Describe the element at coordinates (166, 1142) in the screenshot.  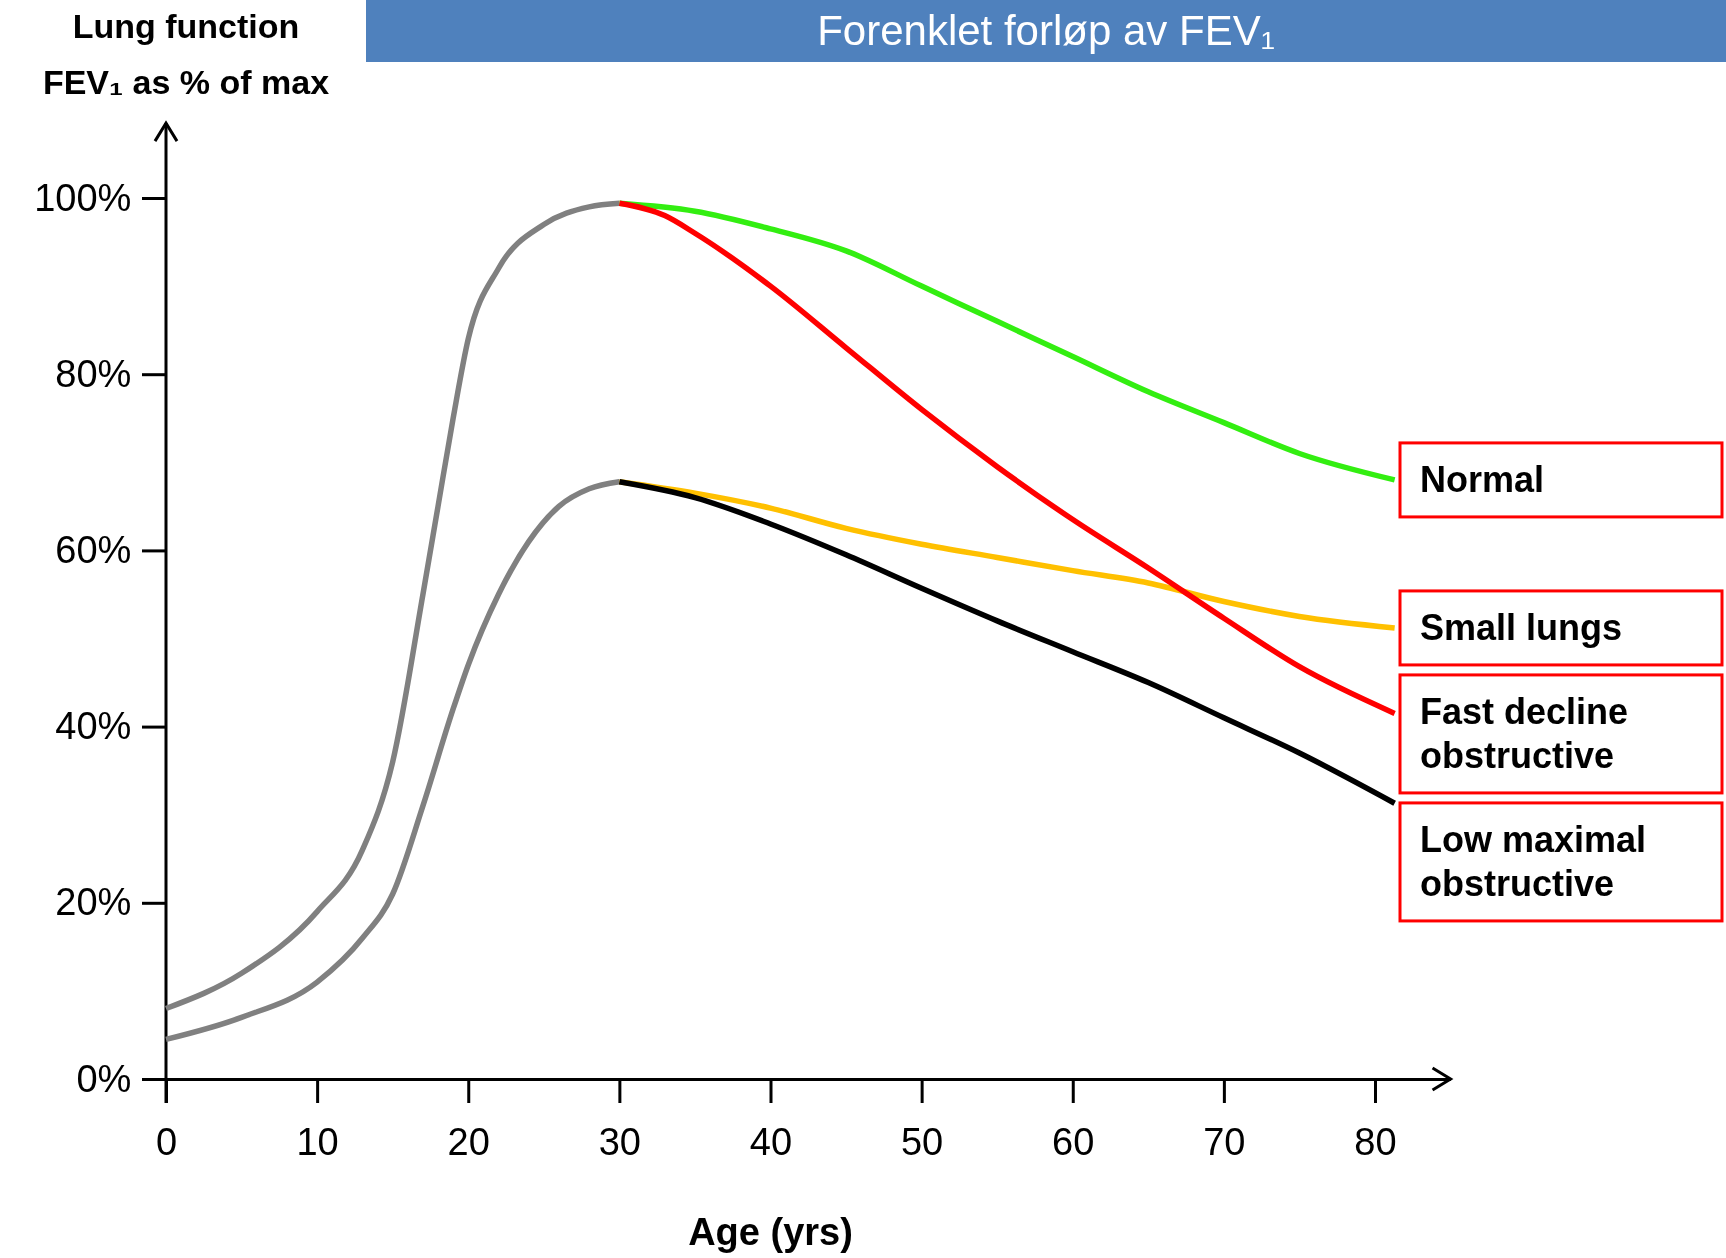
I see `x-tick-label: 0` at that location.